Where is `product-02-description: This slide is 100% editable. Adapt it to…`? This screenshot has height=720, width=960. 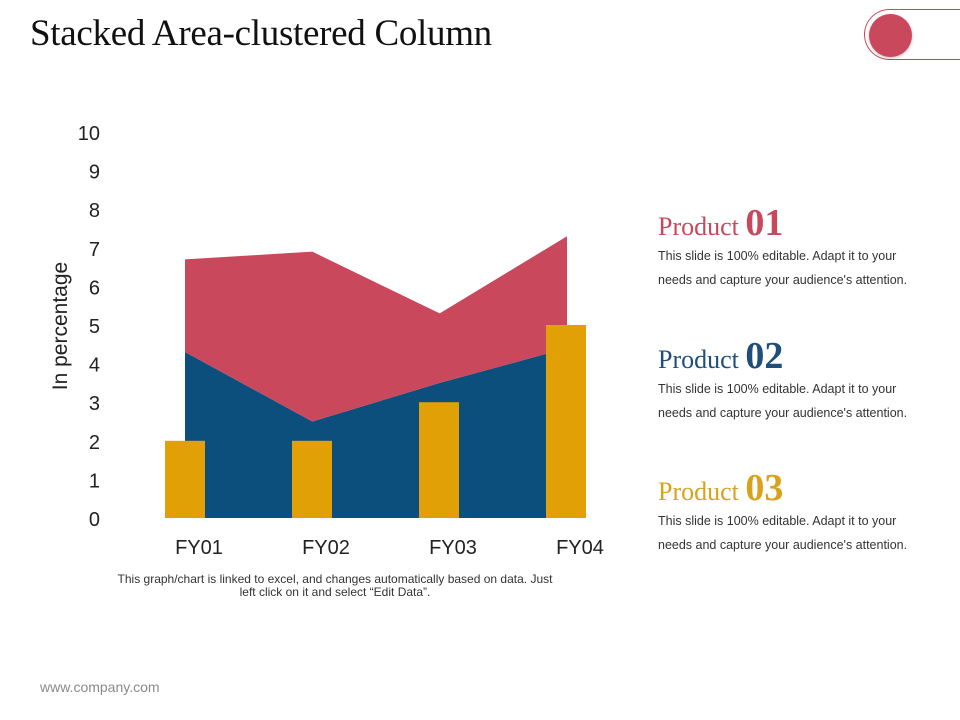 product-02-description: This slide is 100% editable. Adapt it to… is located at coordinates (783, 401).